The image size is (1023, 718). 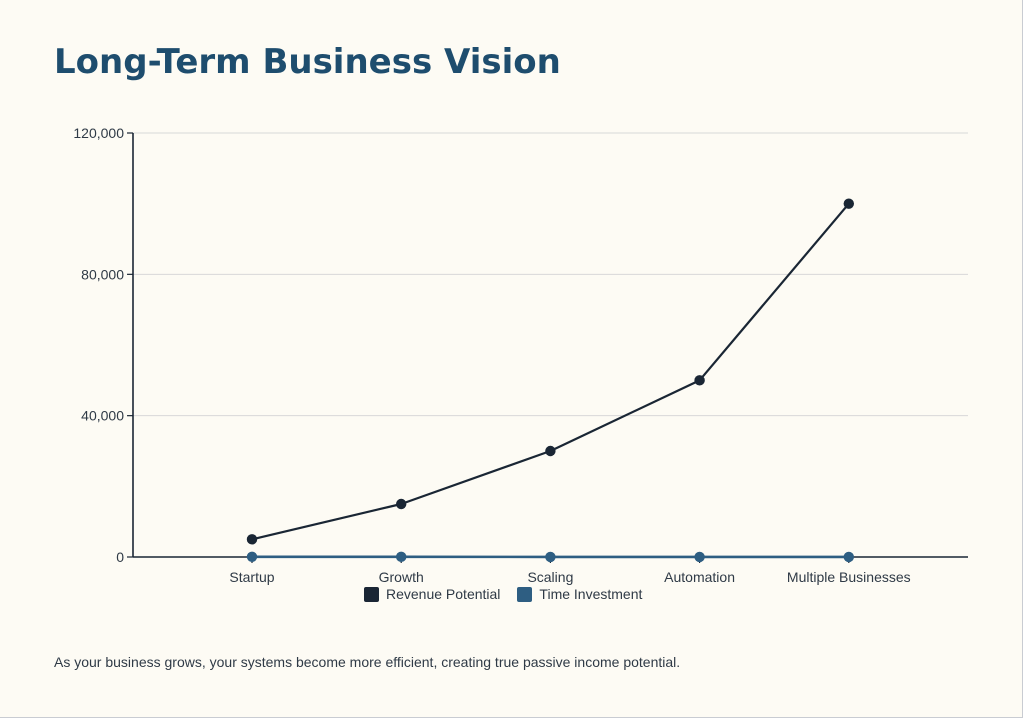 What do you see at coordinates (102, 416) in the screenshot?
I see `y-tick-label: 40,000` at bounding box center [102, 416].